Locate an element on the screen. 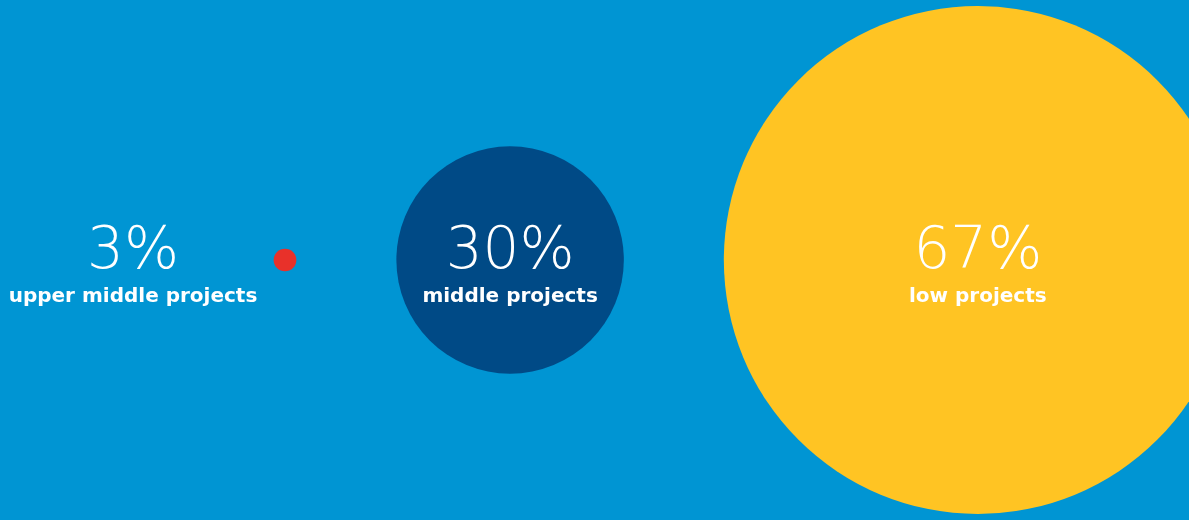 This screenshot has height=520, width=1189. data-label: 3% is located at coordinates (133, 248).